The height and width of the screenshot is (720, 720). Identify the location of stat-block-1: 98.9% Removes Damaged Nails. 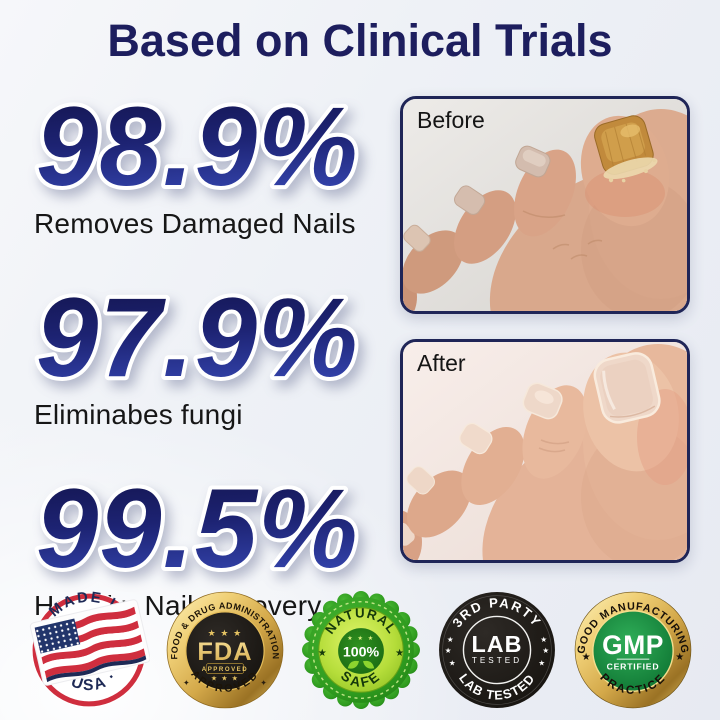
(215, 168).